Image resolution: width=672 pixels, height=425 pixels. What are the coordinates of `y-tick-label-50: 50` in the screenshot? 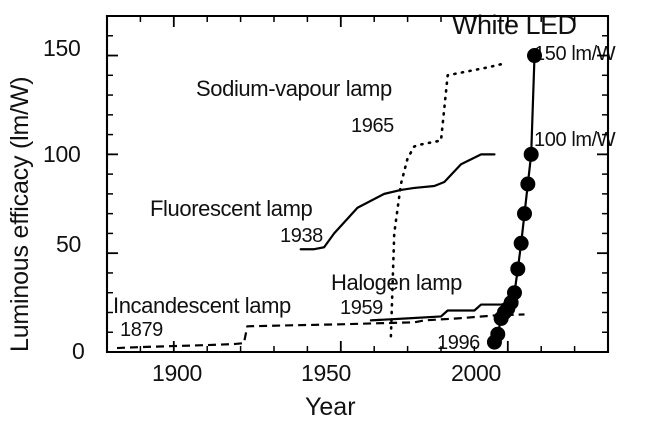 It's located at (68, 244).